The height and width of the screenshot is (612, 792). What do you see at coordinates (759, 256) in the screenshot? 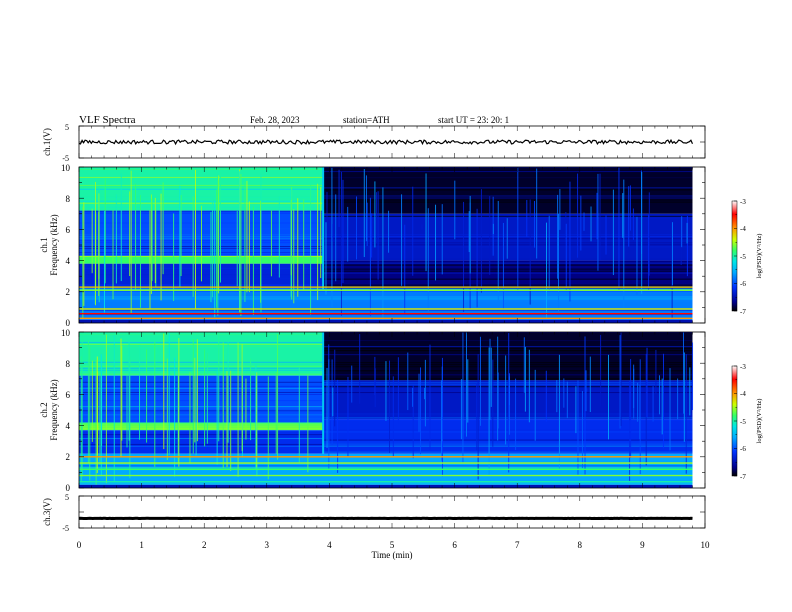
I see `ch1-colorbar-label: log(PSD)(V²/Hz)` at bounding box center [759, 256].